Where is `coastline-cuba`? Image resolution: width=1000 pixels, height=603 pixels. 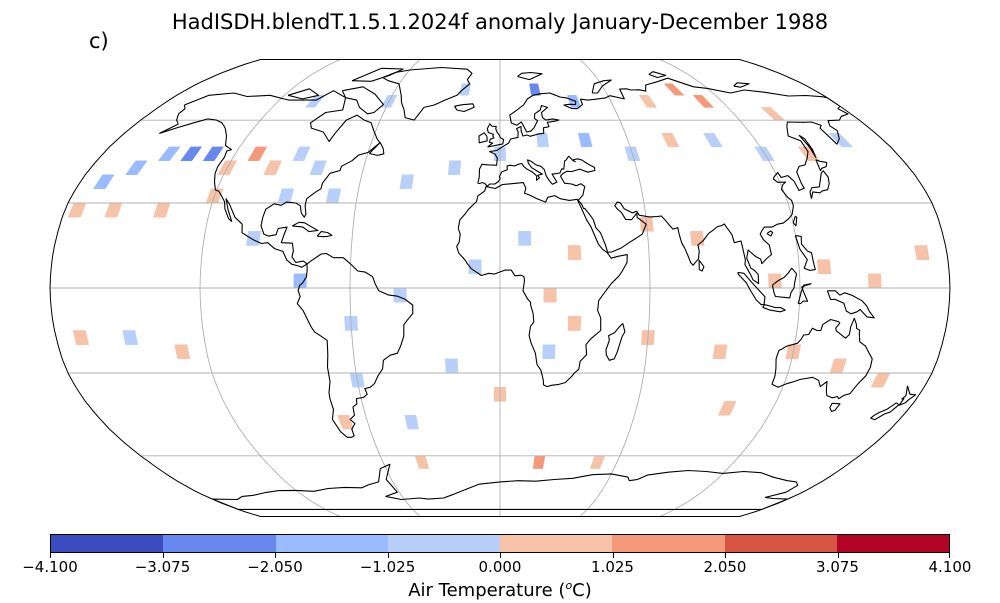 coastline-cuba is located at coordinates (305, 227).